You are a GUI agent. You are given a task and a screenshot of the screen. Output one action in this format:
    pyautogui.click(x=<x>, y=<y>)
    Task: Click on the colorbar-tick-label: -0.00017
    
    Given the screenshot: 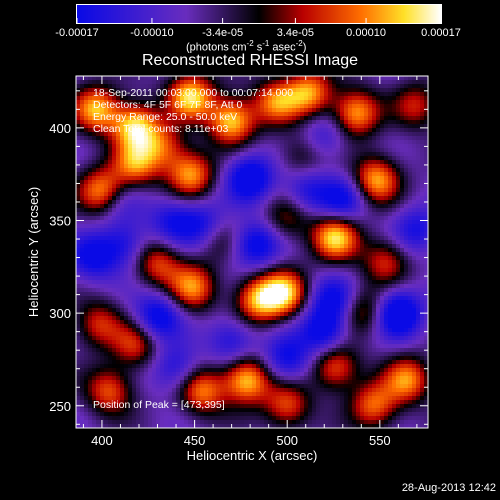 What is the action you would take?
    pyautogui.click(x=76, y=33)
    